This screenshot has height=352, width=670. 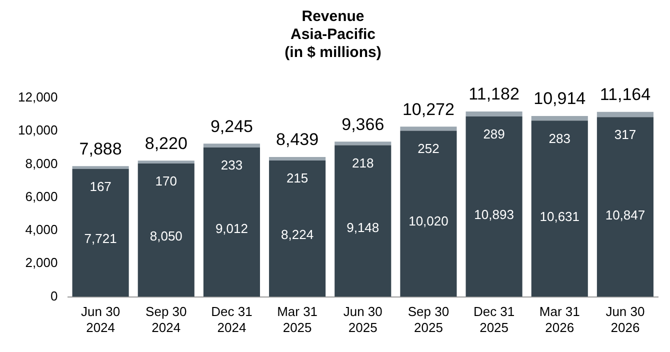 What do you see at coordinates (297, 234) in the screenshot?
I see `data-label: 8,224` at bounding box center [297, 234].